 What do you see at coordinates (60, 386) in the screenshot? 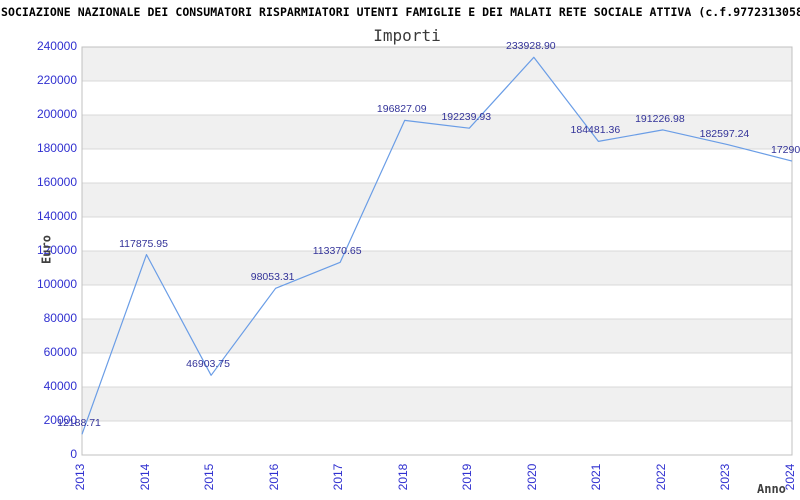
I see `y-tick-label: 40000` at bounding box center [60, 386].